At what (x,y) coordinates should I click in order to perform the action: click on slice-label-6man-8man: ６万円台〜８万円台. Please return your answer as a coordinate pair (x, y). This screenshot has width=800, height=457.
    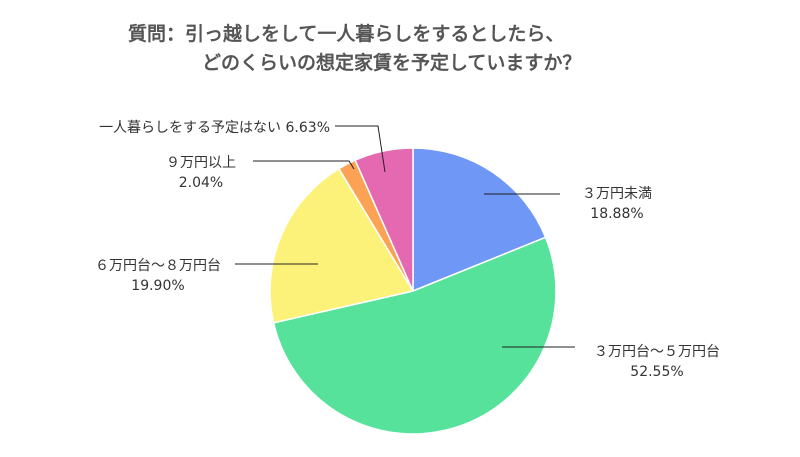
    Looking at the image, I should click on (158, 266).